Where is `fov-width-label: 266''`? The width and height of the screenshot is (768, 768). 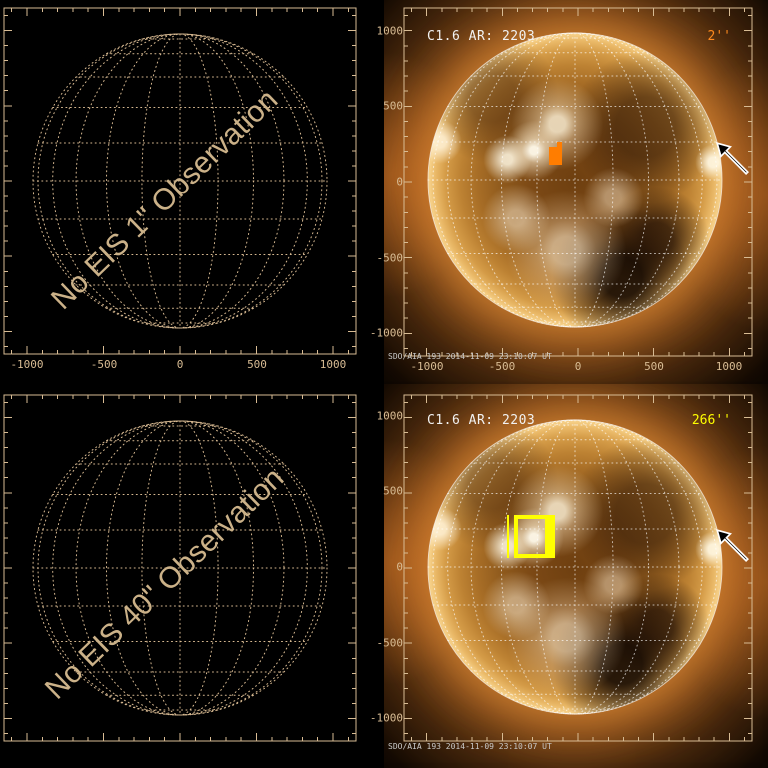
fov-width-label: 266'' is located at coordinates (711, 420).